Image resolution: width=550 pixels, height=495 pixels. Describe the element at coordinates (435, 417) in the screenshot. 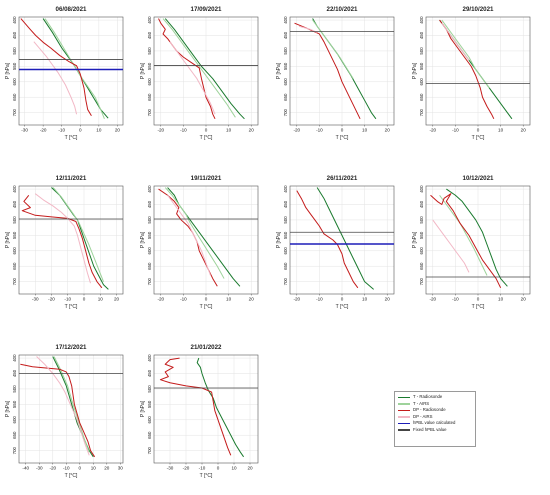

I see `legend-item-dp-airs: DP - AIRS` at that location.